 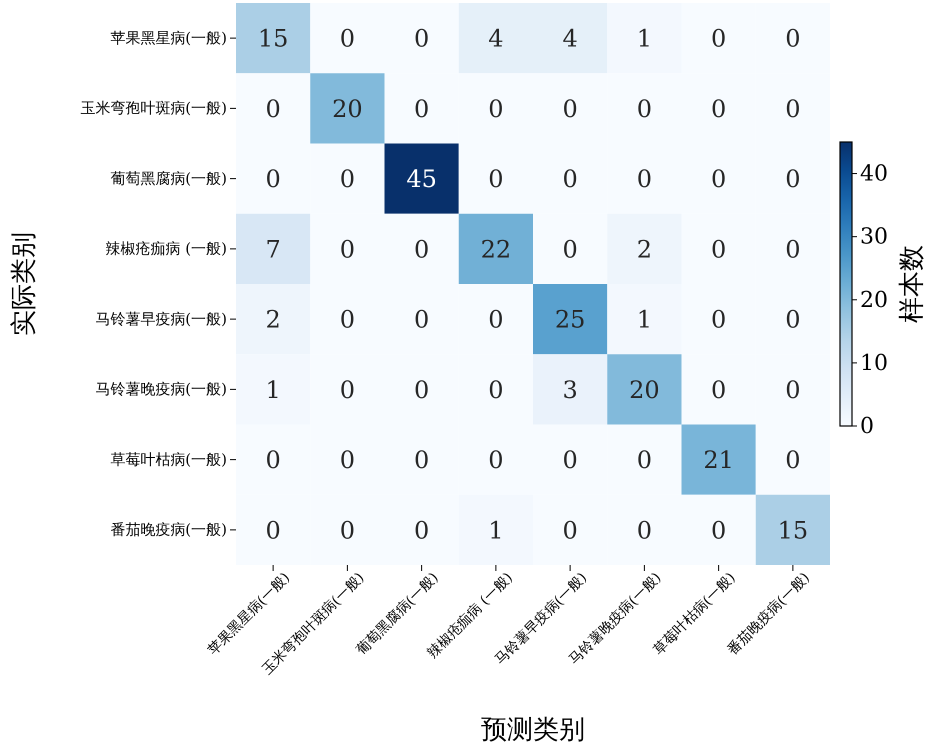 I want to click on data-label: 25, so click(x=570, y=320).